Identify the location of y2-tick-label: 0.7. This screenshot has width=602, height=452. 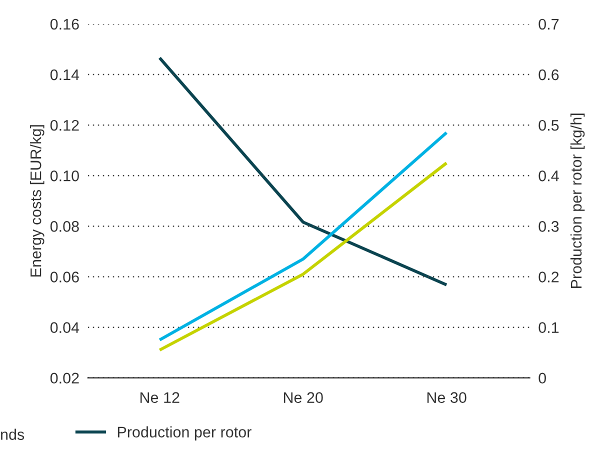
(548, 24).